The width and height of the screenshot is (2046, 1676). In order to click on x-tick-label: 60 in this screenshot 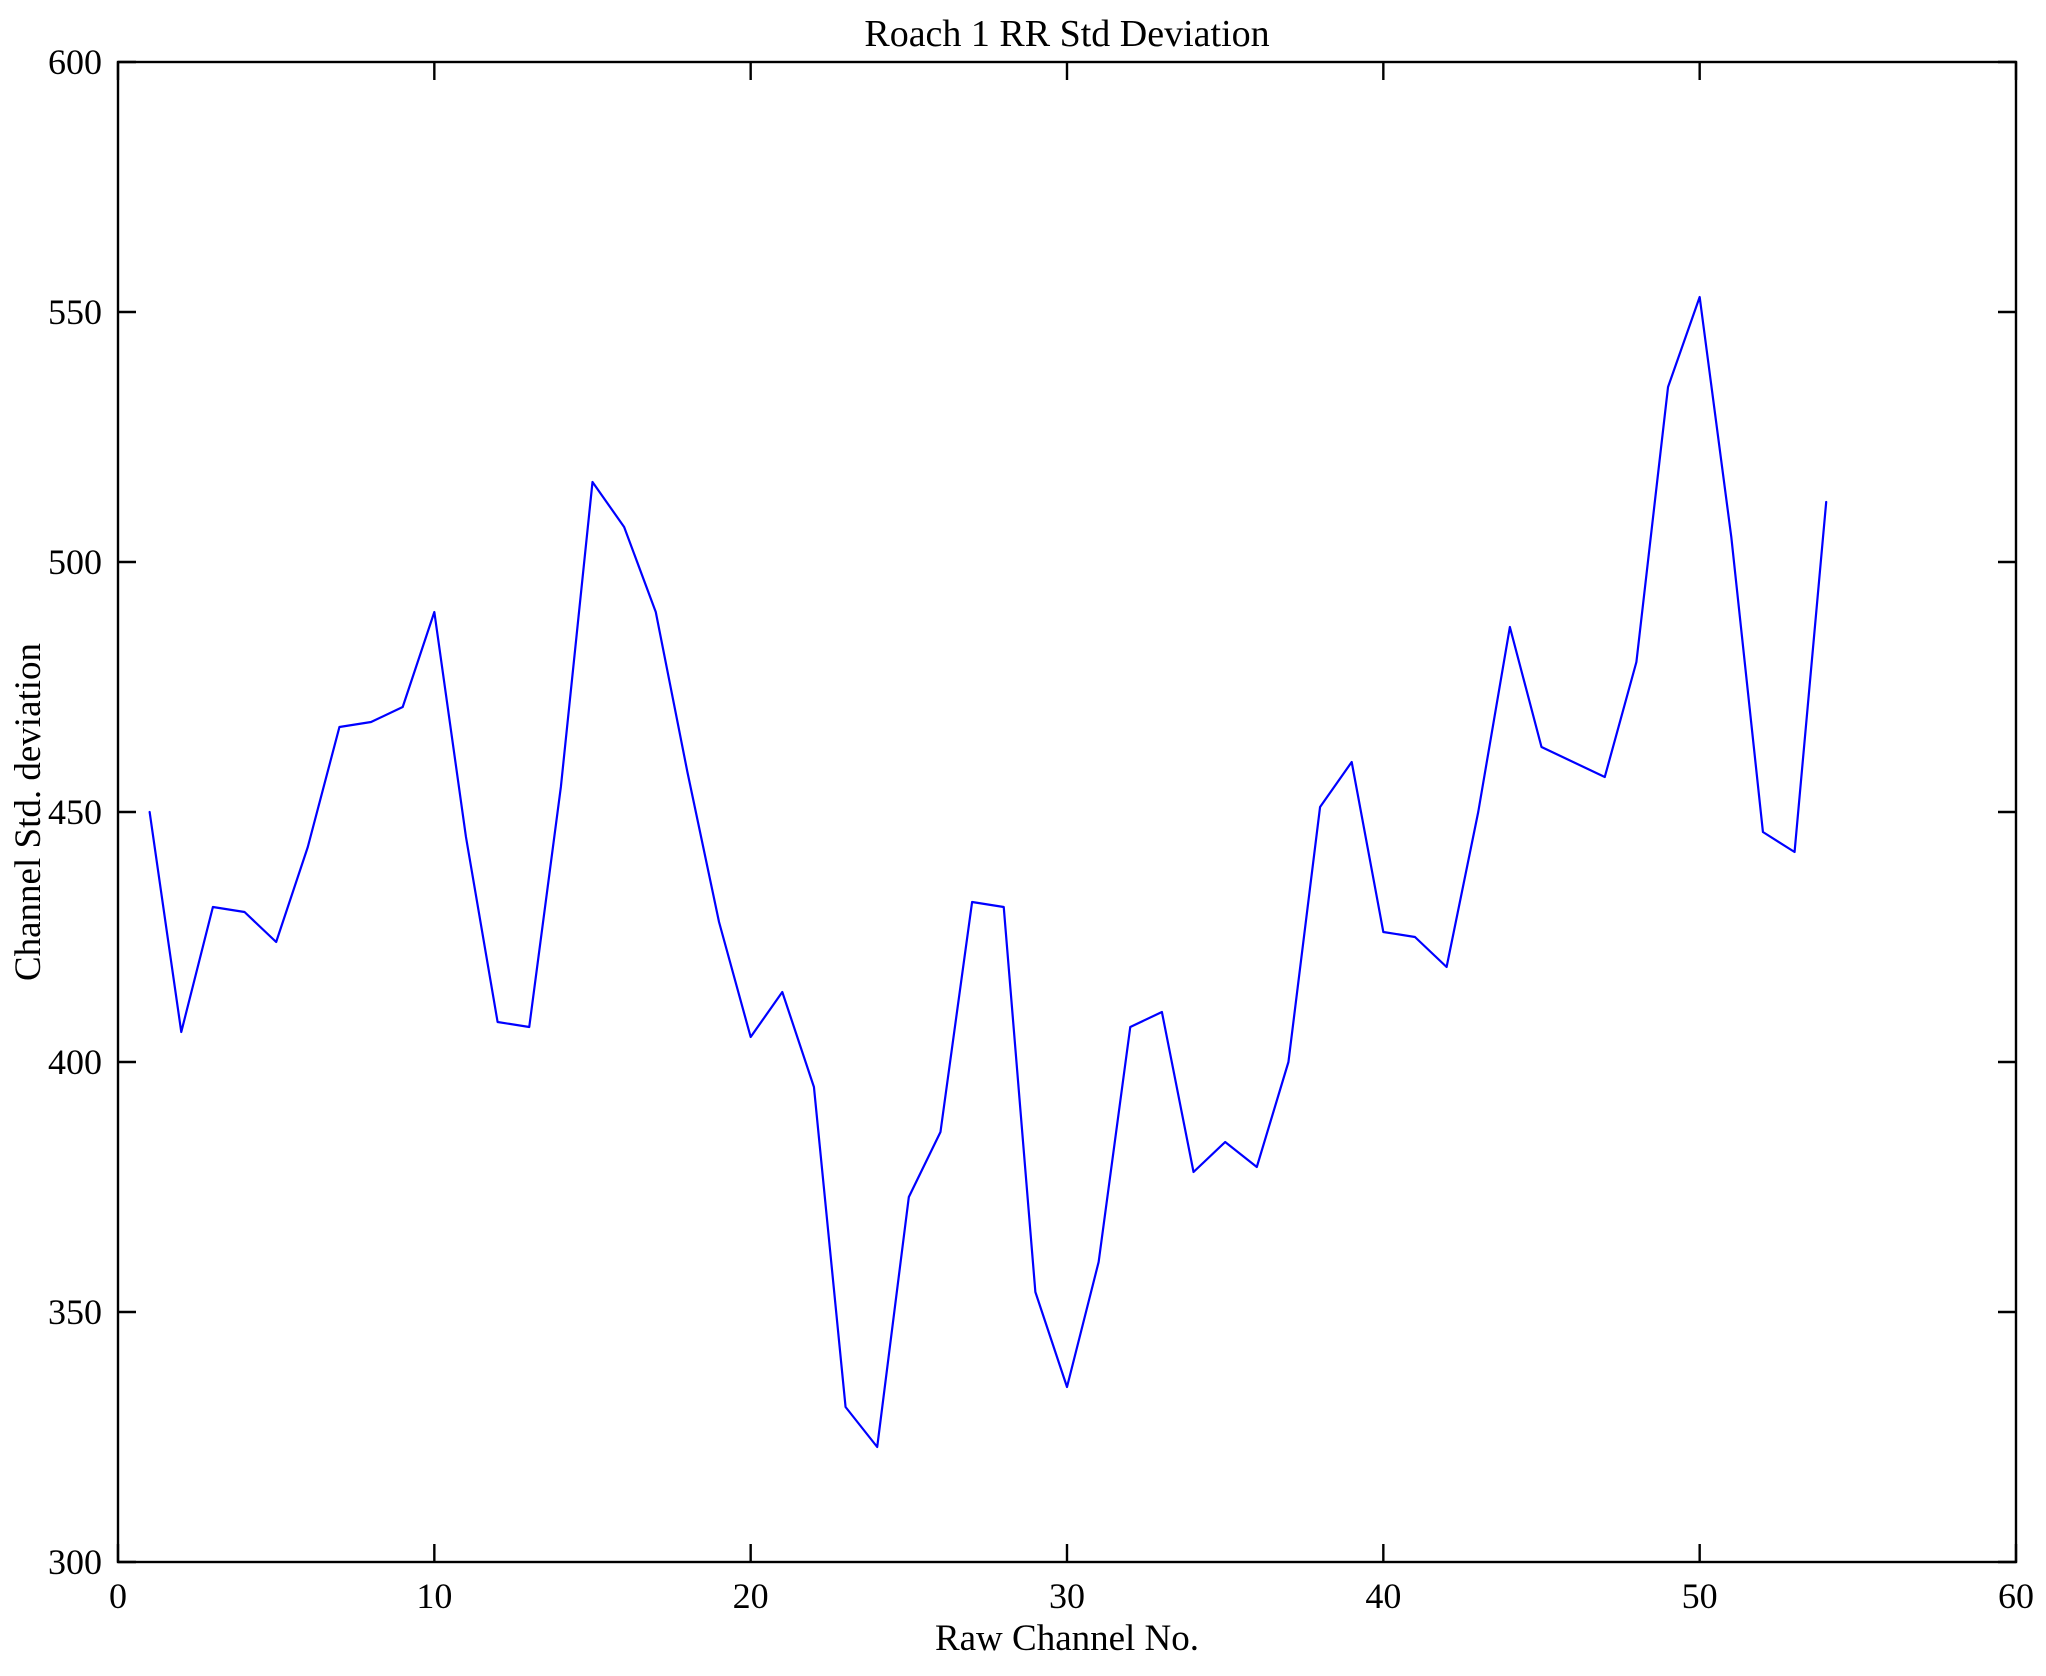, I will do `click(2016, 1596)`.